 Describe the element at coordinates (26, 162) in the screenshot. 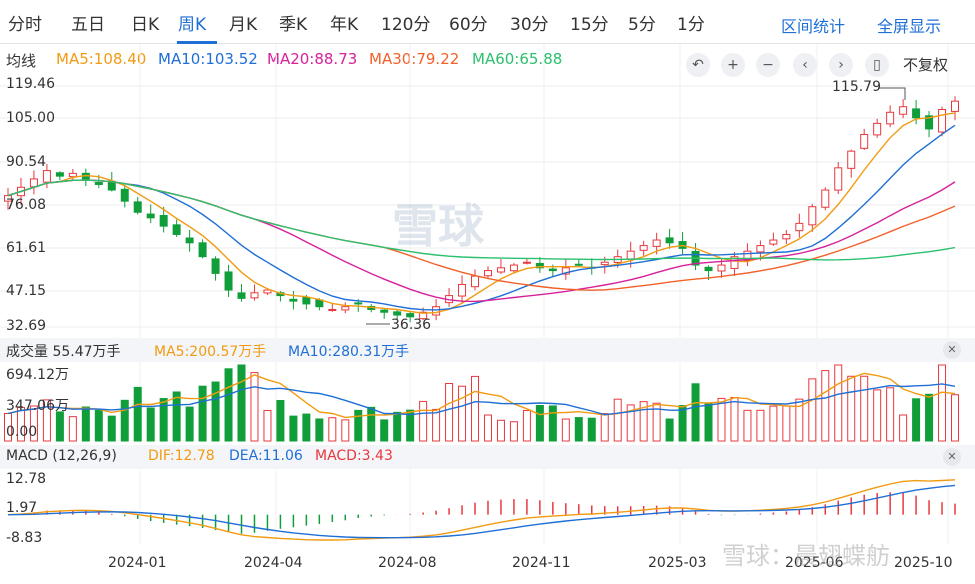

I see `price-tick: 90.54` at that location.